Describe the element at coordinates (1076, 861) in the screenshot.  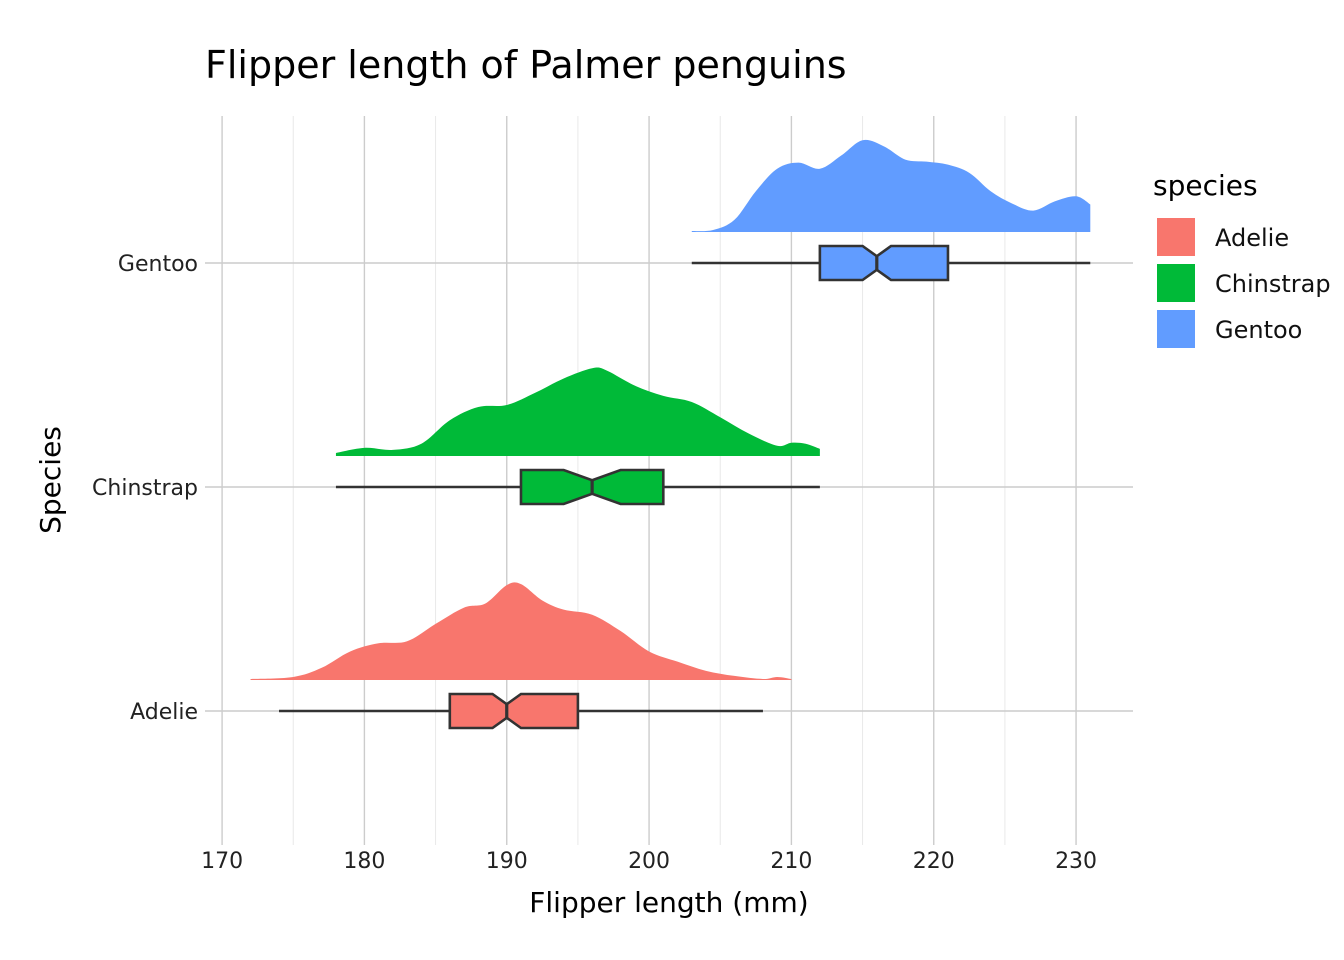
I see `x-tick-label: 230` at that location.